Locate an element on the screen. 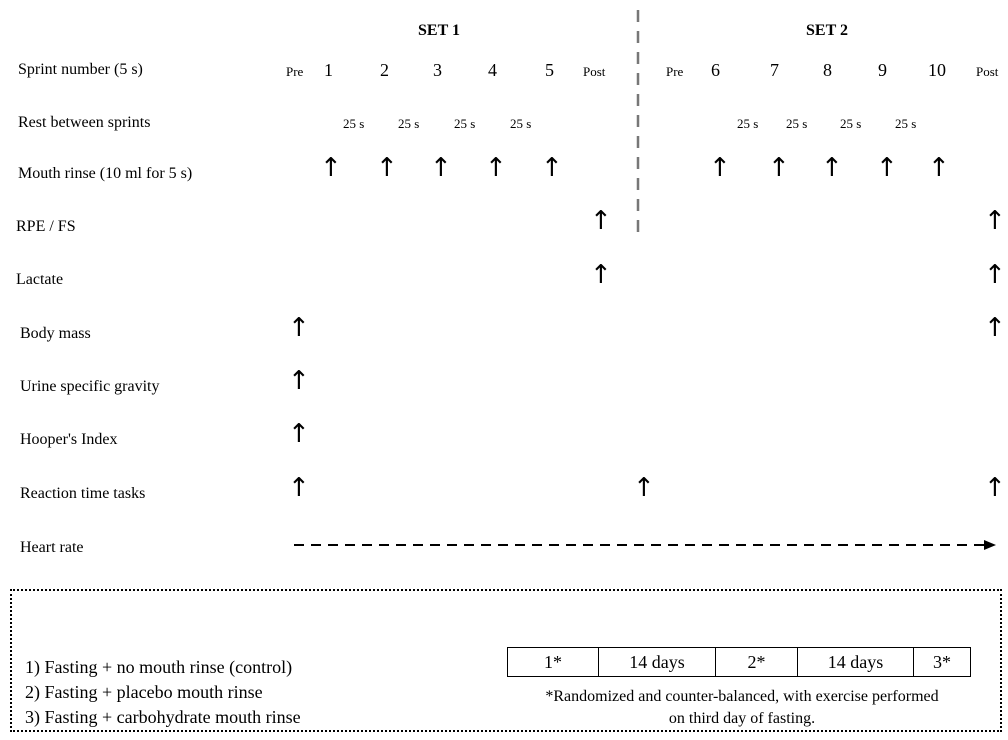 Image resolution: width=1008 pixels, height=740 pixels. set2-pre-label: Pre is located at coordinates (675, 71).